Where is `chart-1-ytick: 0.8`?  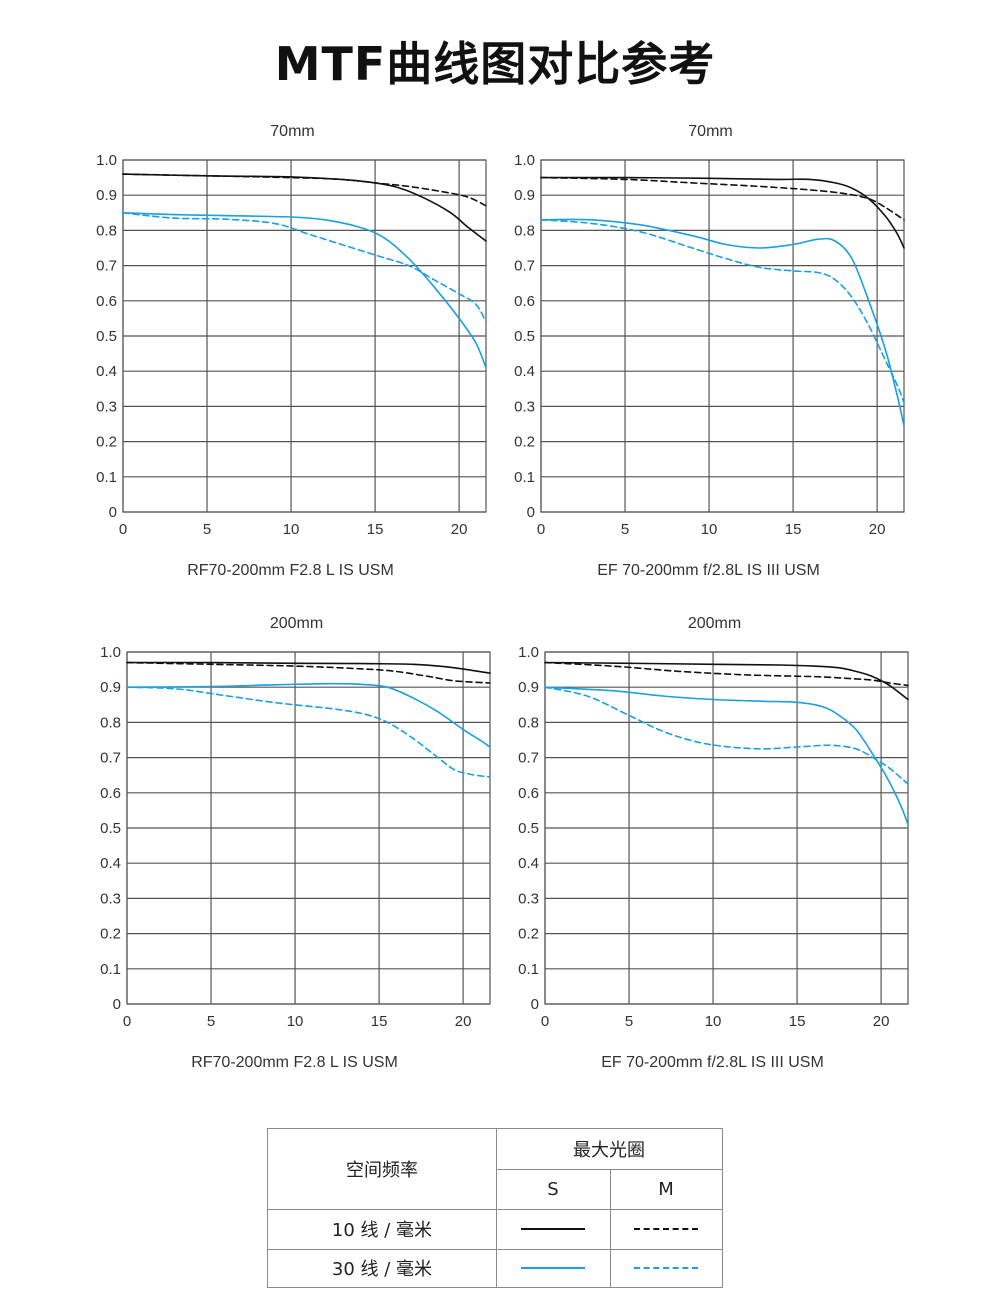 chart-1-ytick: 0.8 is located at coordinates (524, 230).